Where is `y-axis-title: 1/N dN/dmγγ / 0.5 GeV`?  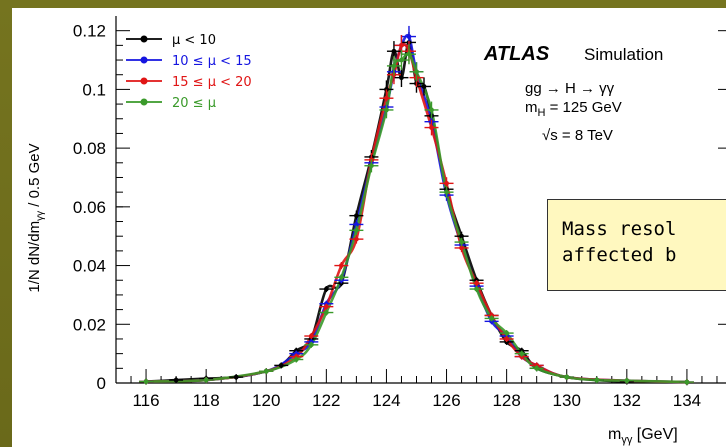
y-axis-title: 1/N dN/dmγγ / 0.5 GeV is located at coordinates (36, 217).